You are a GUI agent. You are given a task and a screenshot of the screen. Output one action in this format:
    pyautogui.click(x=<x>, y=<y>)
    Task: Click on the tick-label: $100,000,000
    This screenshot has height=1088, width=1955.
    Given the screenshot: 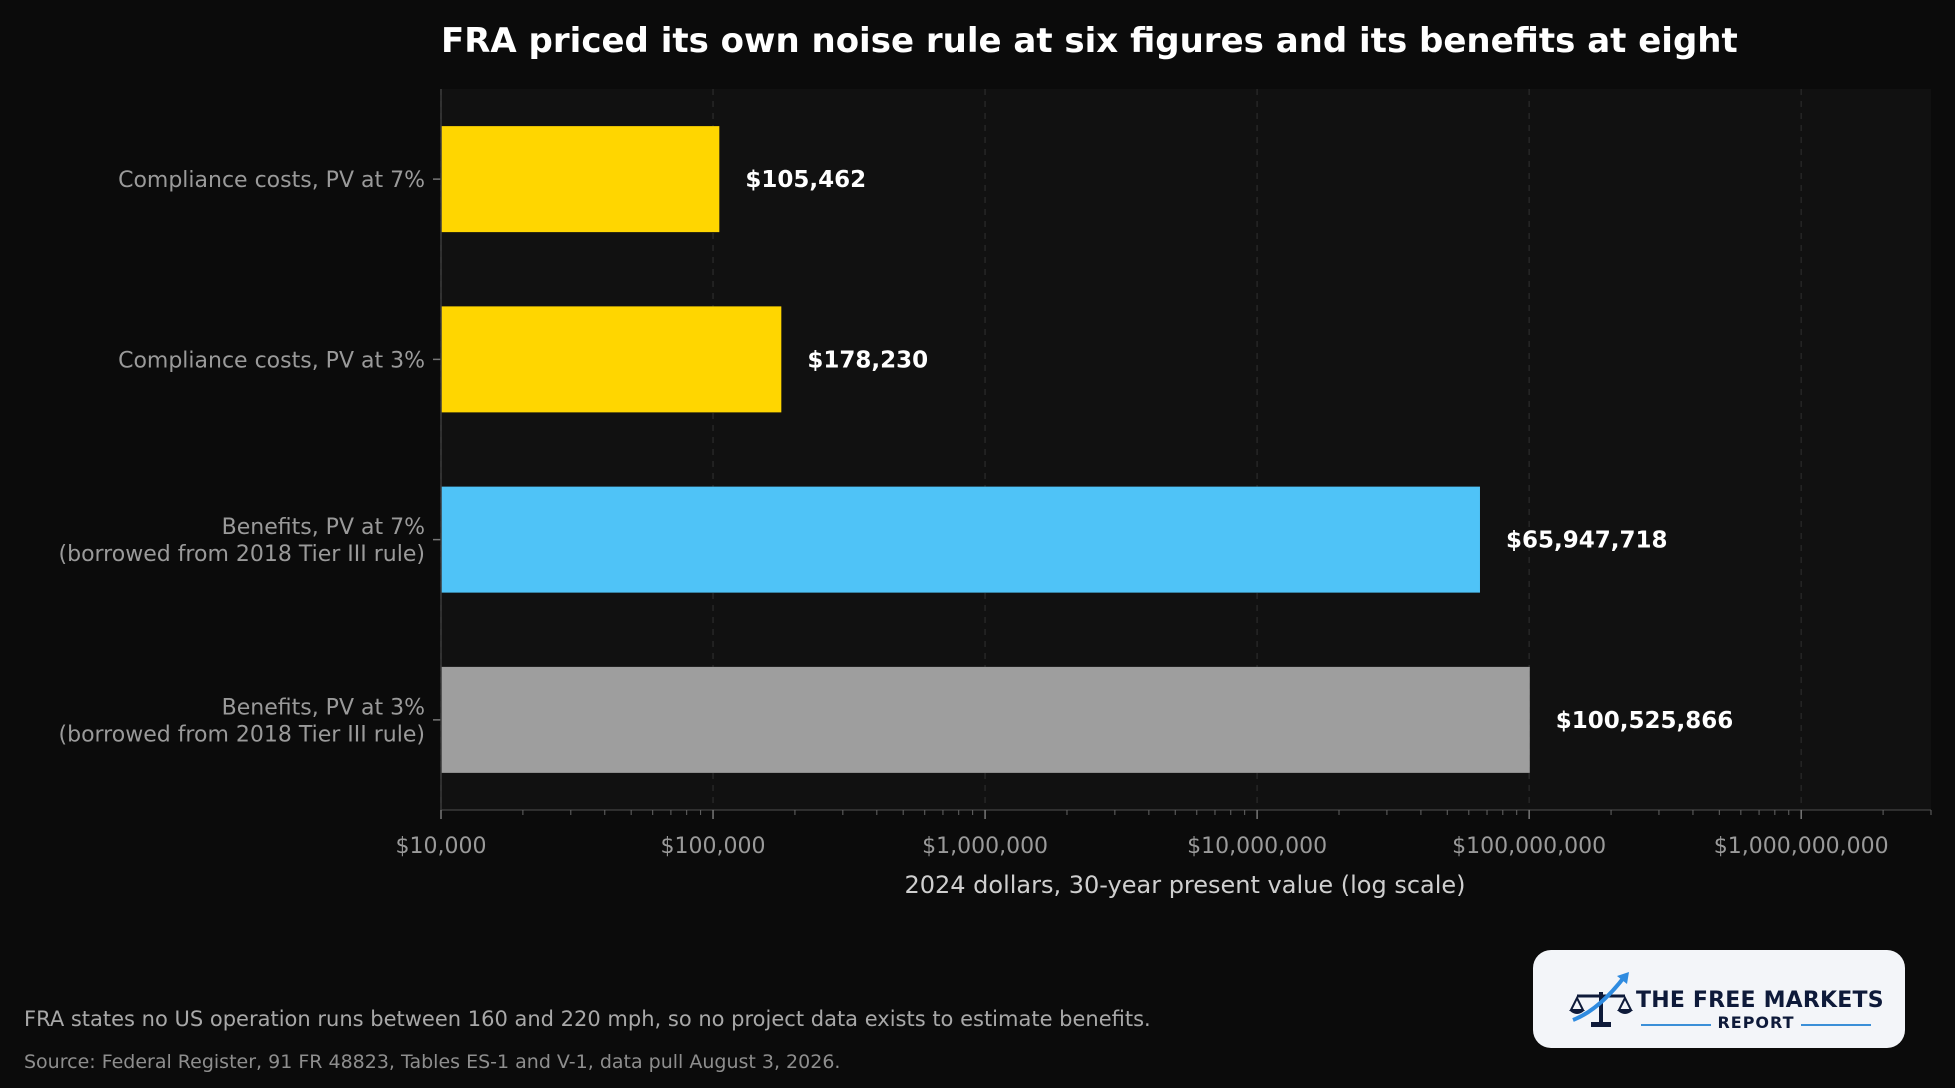 What is the action you would take?
    pyautogui.click(x=1529, y=846)
    